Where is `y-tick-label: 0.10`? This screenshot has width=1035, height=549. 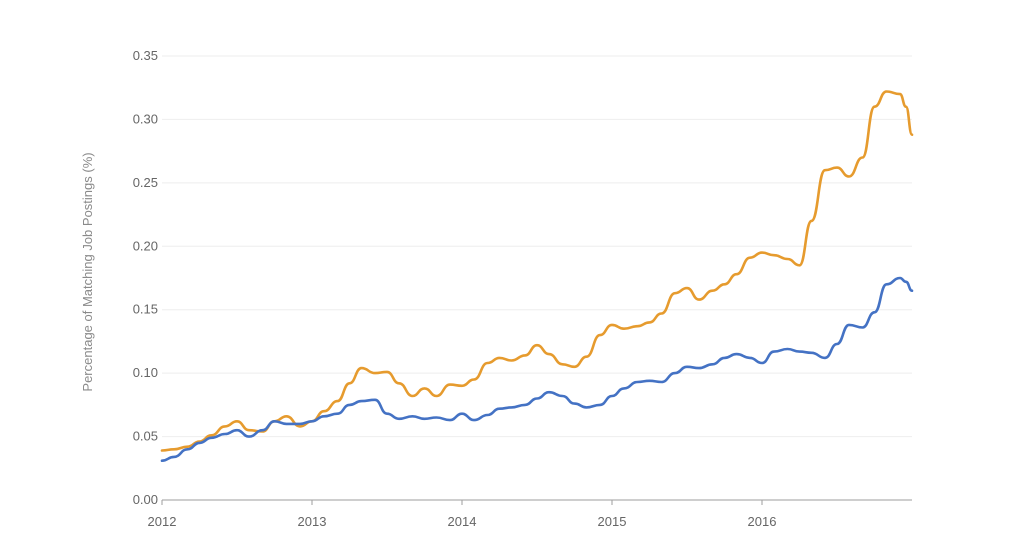 y-tick-label: 0.10 is located at coordinates (145, 372).